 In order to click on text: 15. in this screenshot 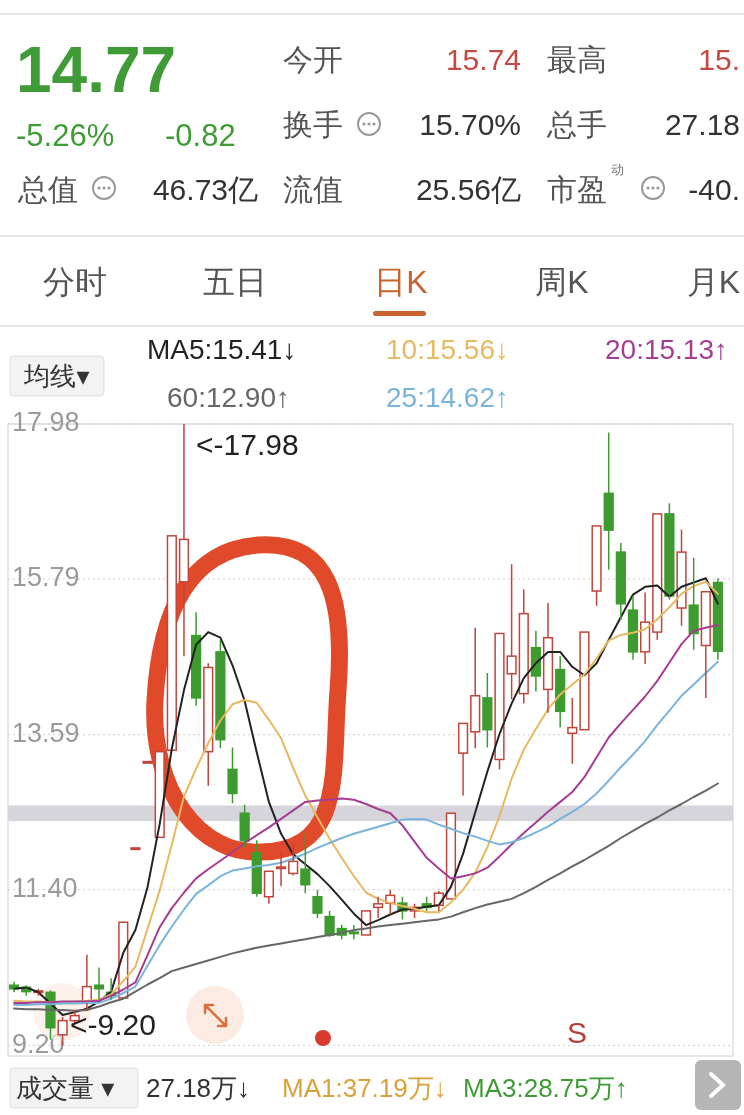, I will do `click(719, 59)`.